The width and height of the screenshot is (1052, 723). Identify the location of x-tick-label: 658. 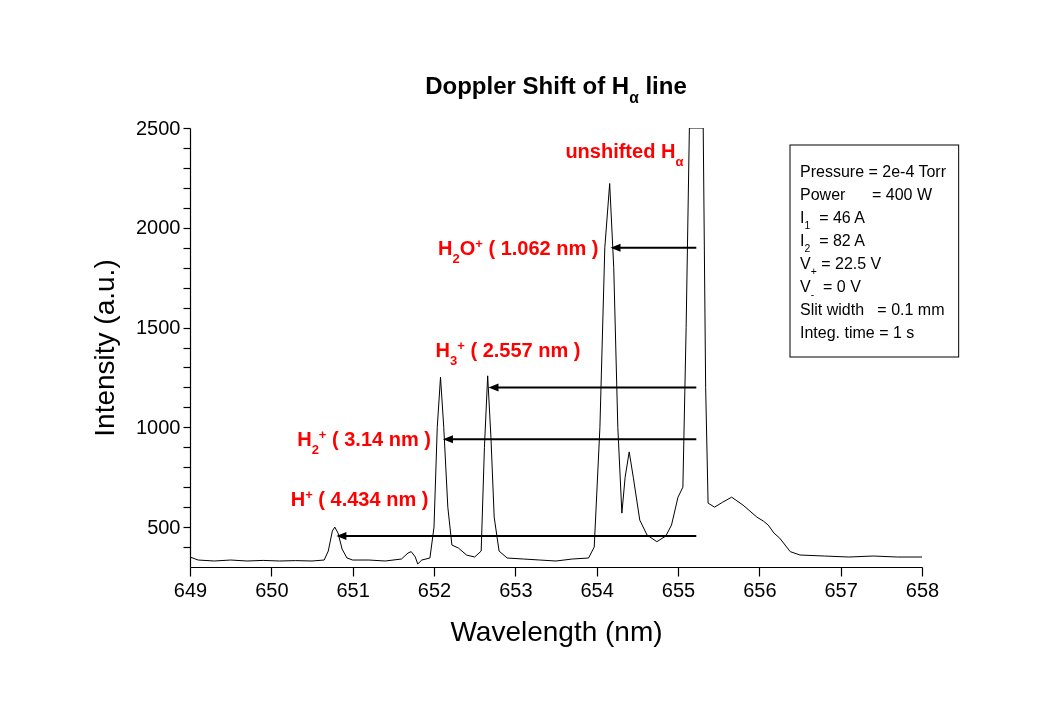
(922, 589).